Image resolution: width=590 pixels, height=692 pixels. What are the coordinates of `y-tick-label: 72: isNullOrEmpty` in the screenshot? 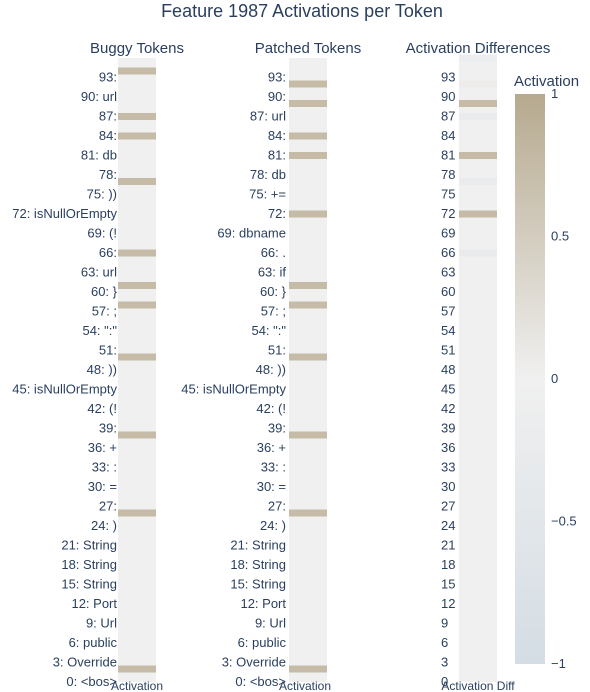 It's located at (64, 213).